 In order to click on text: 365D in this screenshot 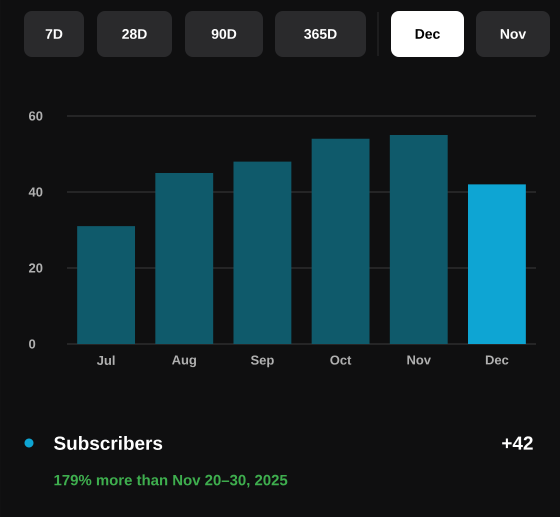, I will do `click(320, 34)`.